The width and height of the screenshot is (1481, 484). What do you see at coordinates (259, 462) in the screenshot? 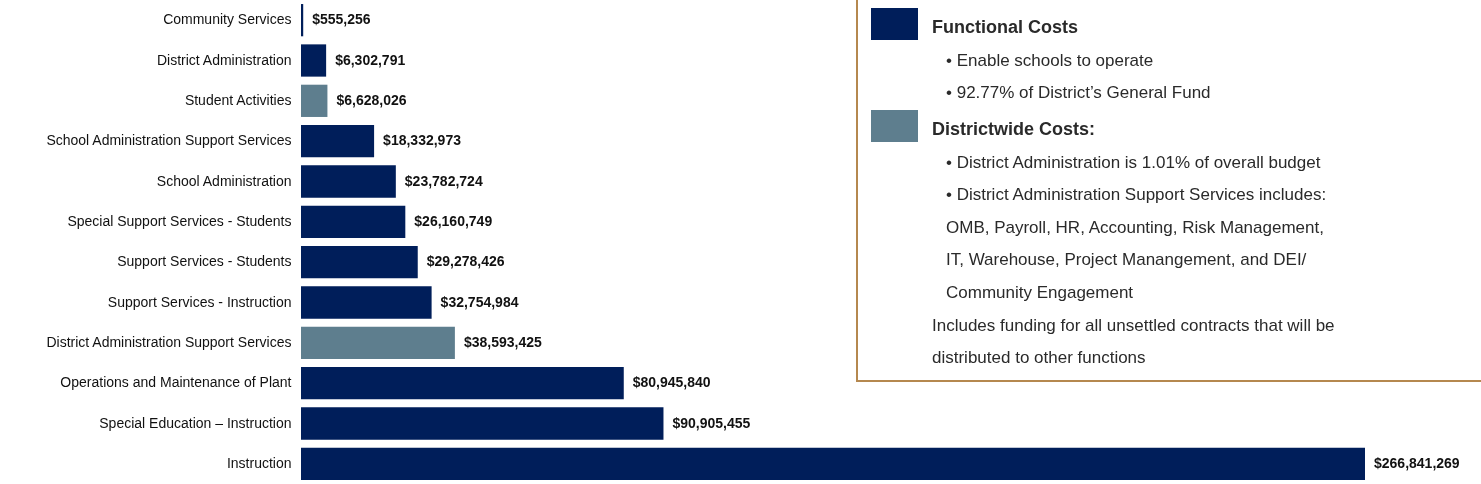
I see `y-tick-label: Instruction` at bounding box center [259, 462].